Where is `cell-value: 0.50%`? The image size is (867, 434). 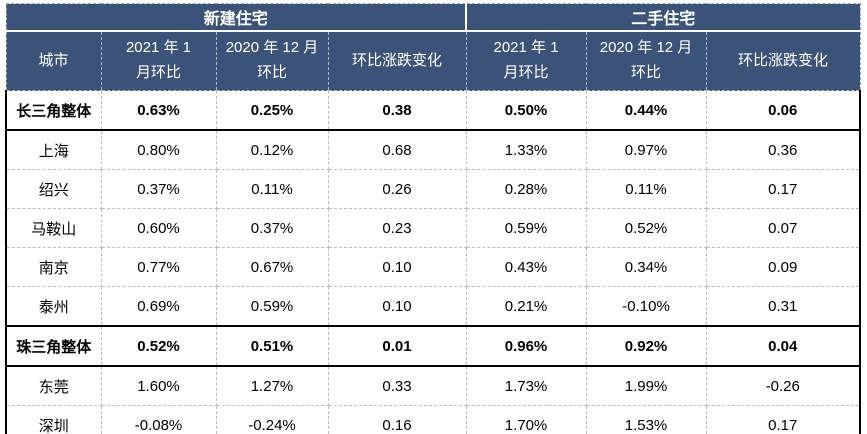 cell-value: 0.50% is located at coordinates (526, 110).